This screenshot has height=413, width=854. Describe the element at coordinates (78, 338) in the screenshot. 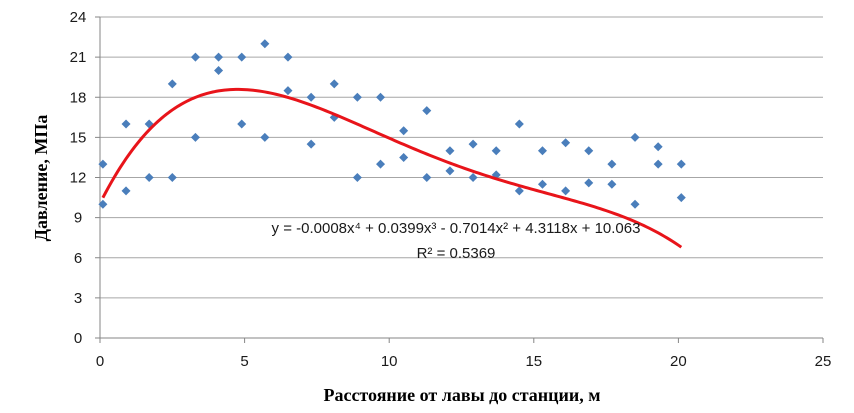

I see `y-tick-label: 0` at that location.